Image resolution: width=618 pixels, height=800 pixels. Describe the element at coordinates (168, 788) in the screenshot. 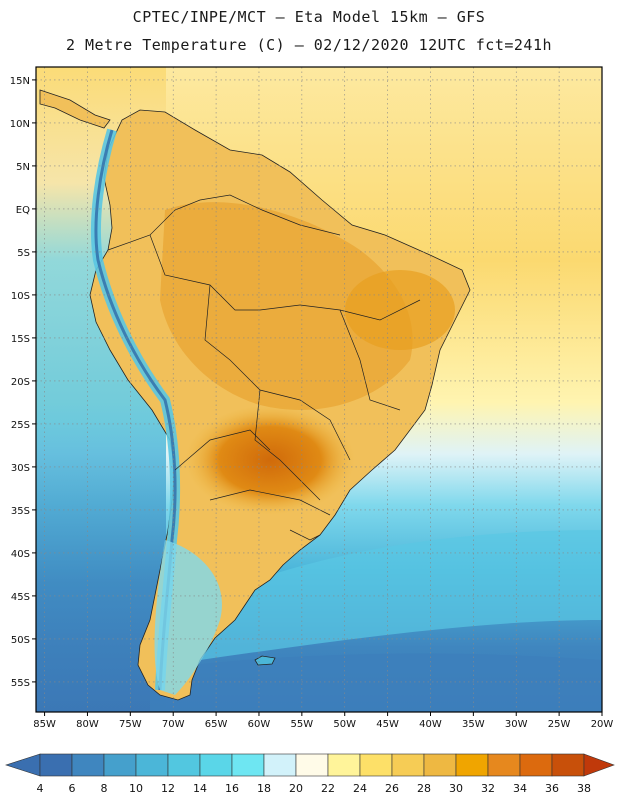

I see `colorbar-label: 12` at that location.